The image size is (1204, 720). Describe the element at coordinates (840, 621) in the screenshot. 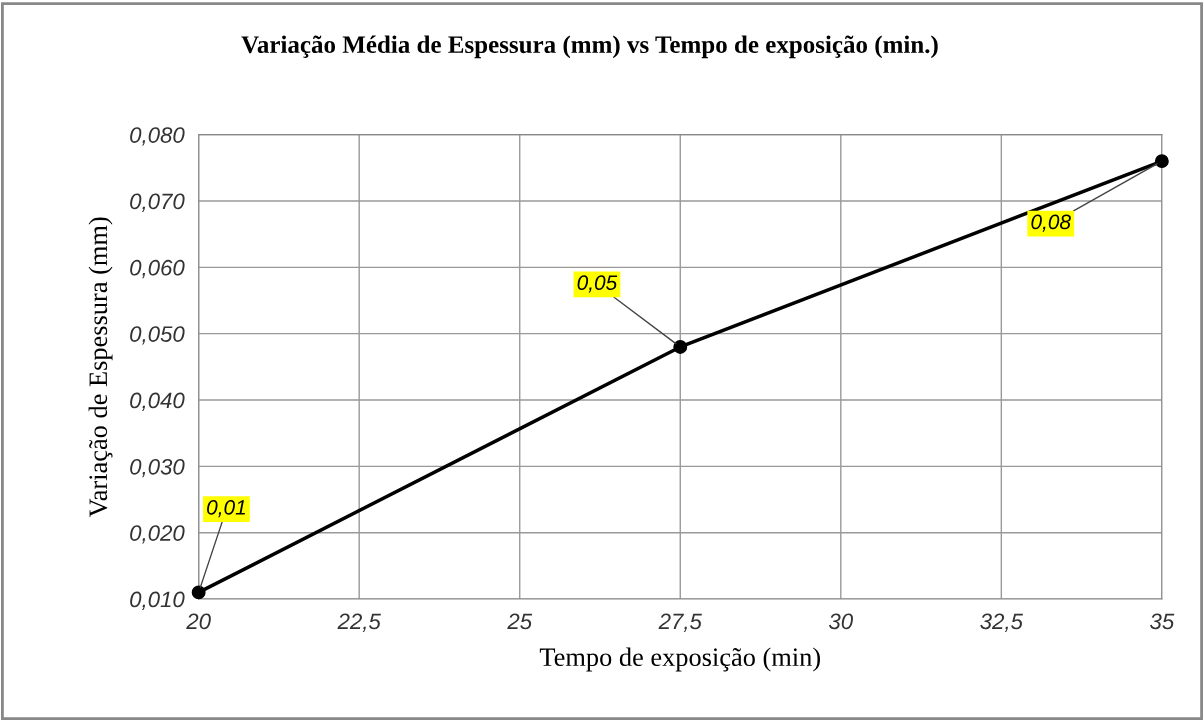

I see `x-tick-label: 30` at that location.